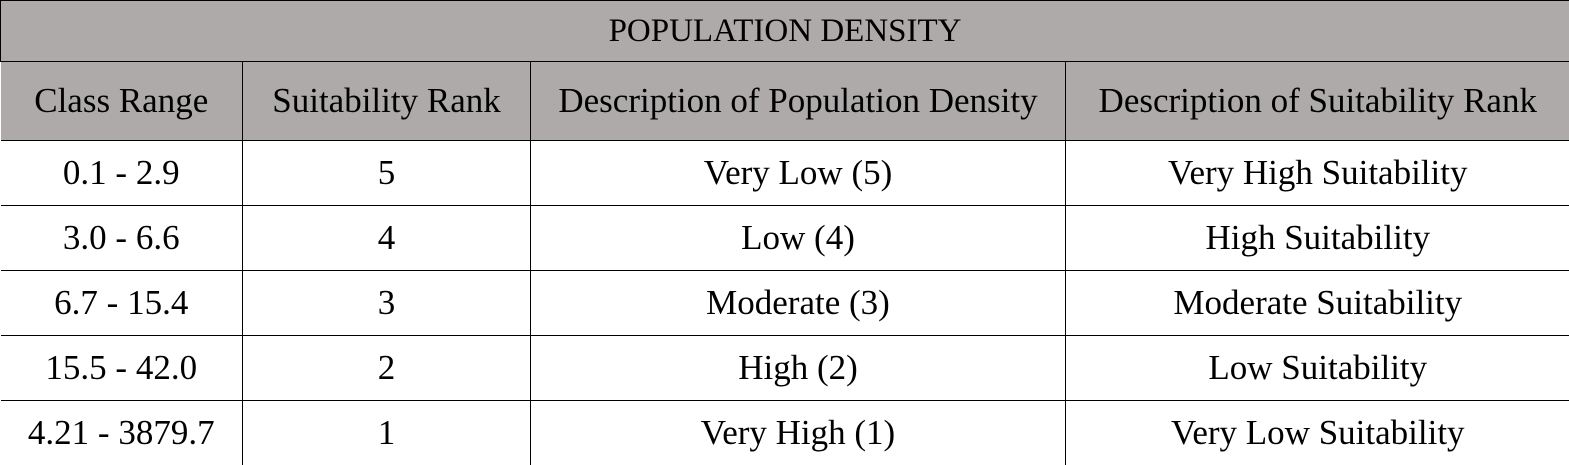  I want to click on suitability-rank-cell: 3, so click(387, 303).